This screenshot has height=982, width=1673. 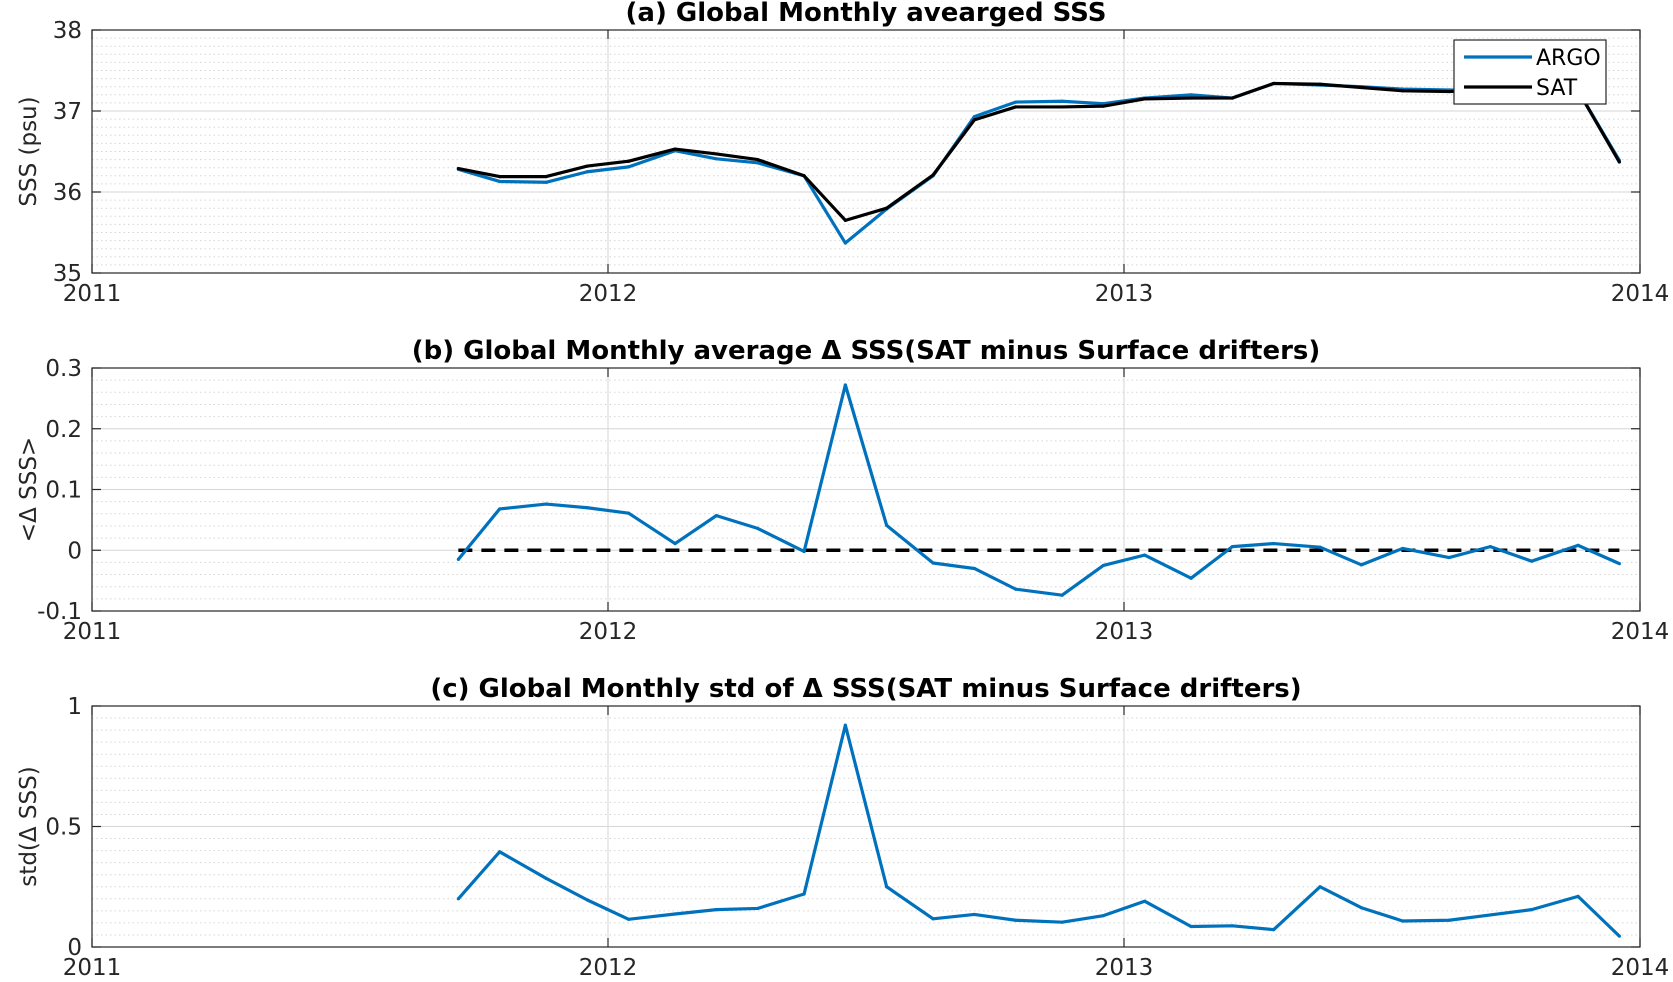 I want to click on y-axis-label: <Δ SSS>, so click(x=29, y=489).